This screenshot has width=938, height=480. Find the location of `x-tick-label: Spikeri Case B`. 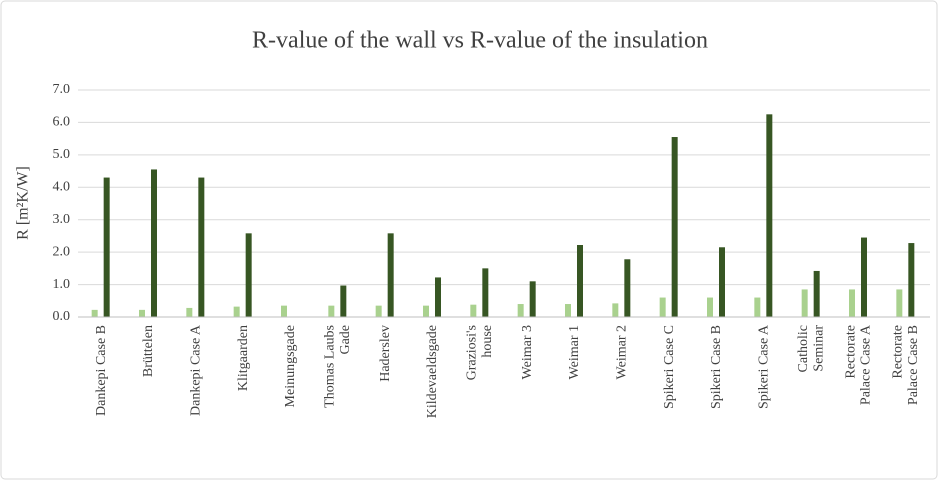

x-tick-label: Spikeri Case B is located at coordinates (716, 367).